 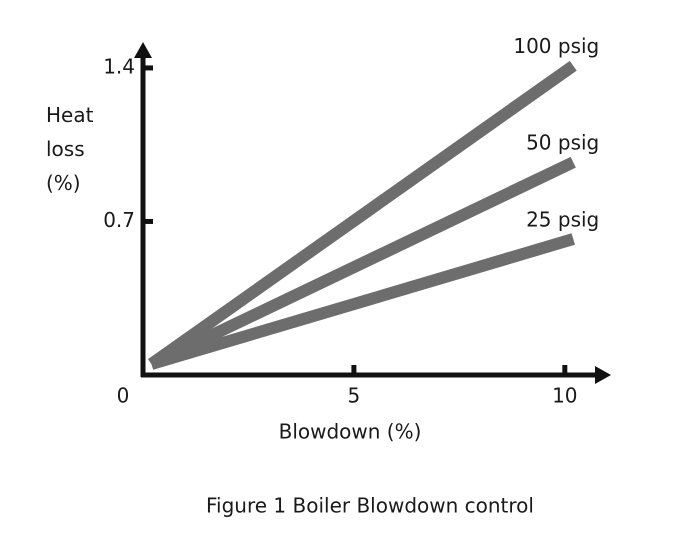 I want to click on x-tick-label: 10, so click(x=564, y=396).